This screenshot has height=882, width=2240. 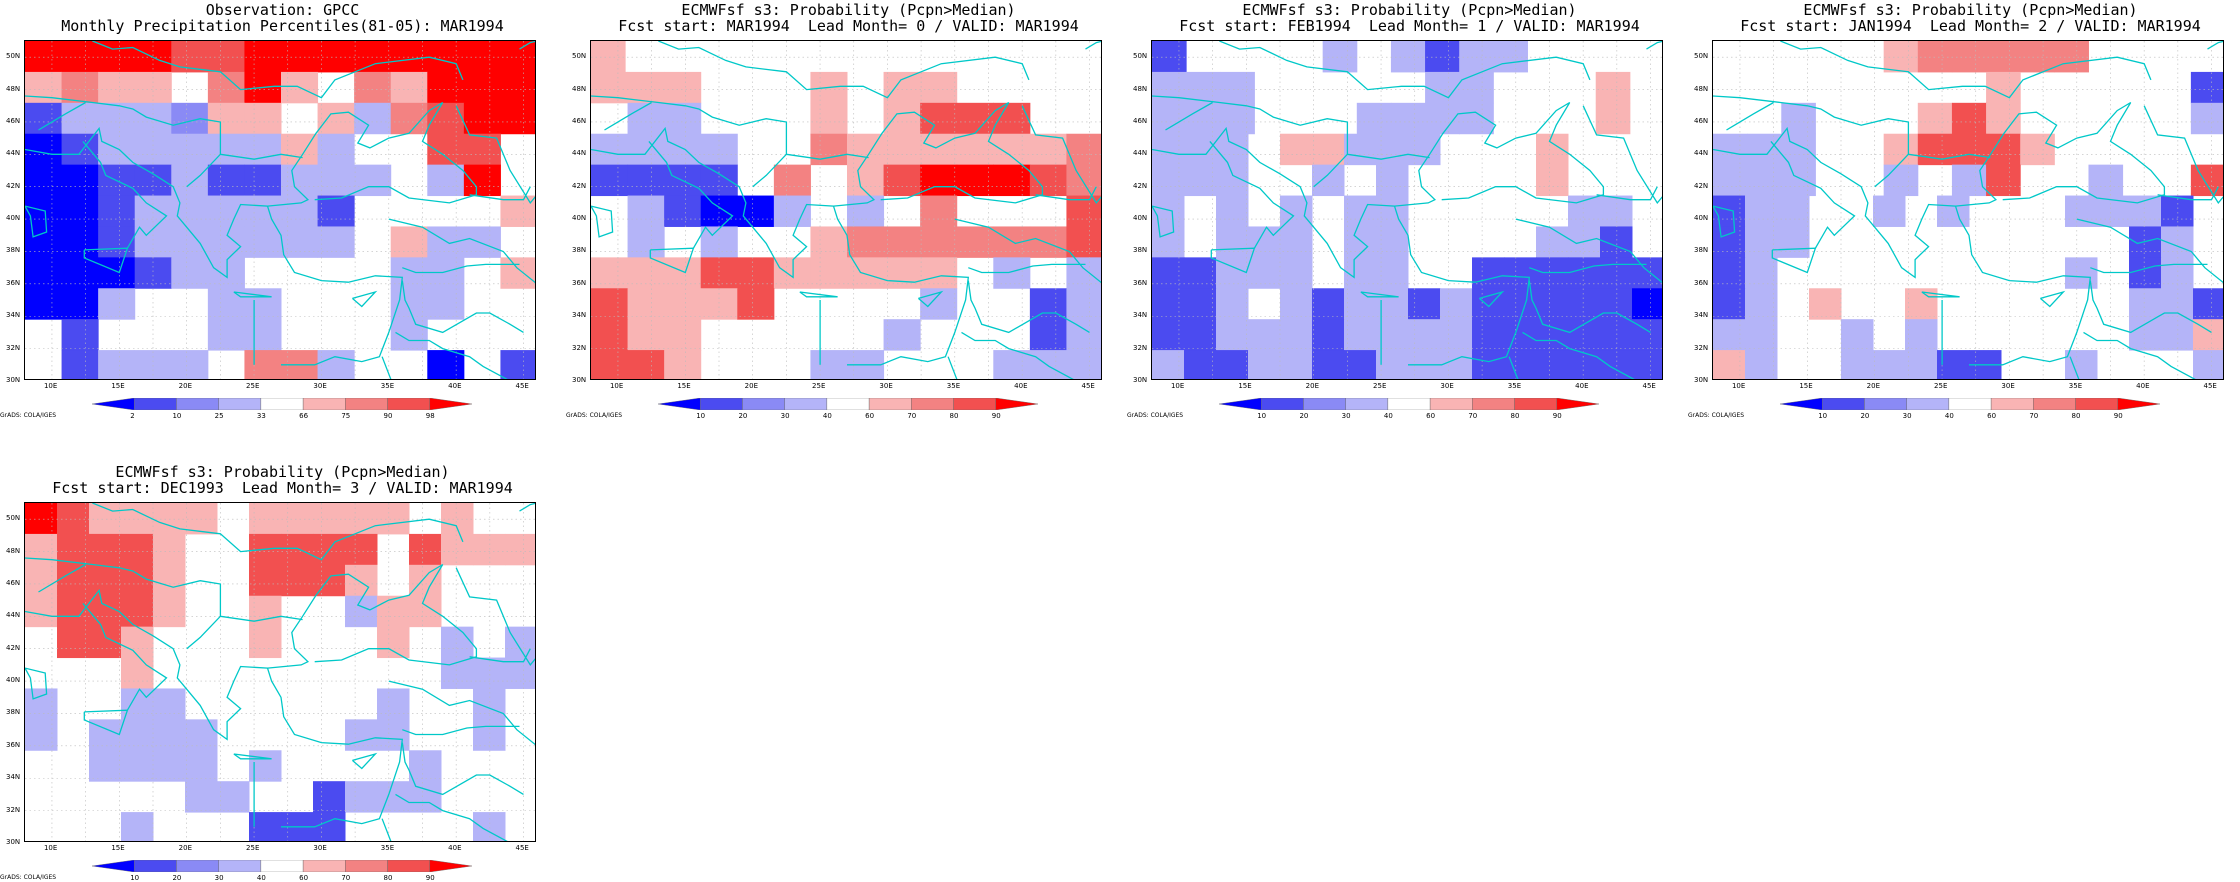 What do you see at coordinates (28, 877) in the screenshot?
I see `grads-credit: GrADS: COLA/IGES` at bounding box center [28, 877].